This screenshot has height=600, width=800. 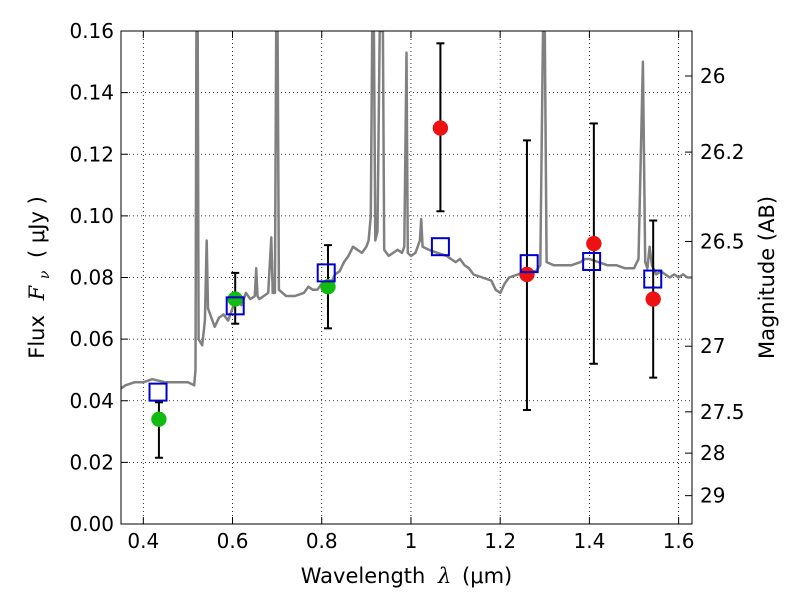 I want to click on y-tick-label: 0.10, so click(x=91, y=216).